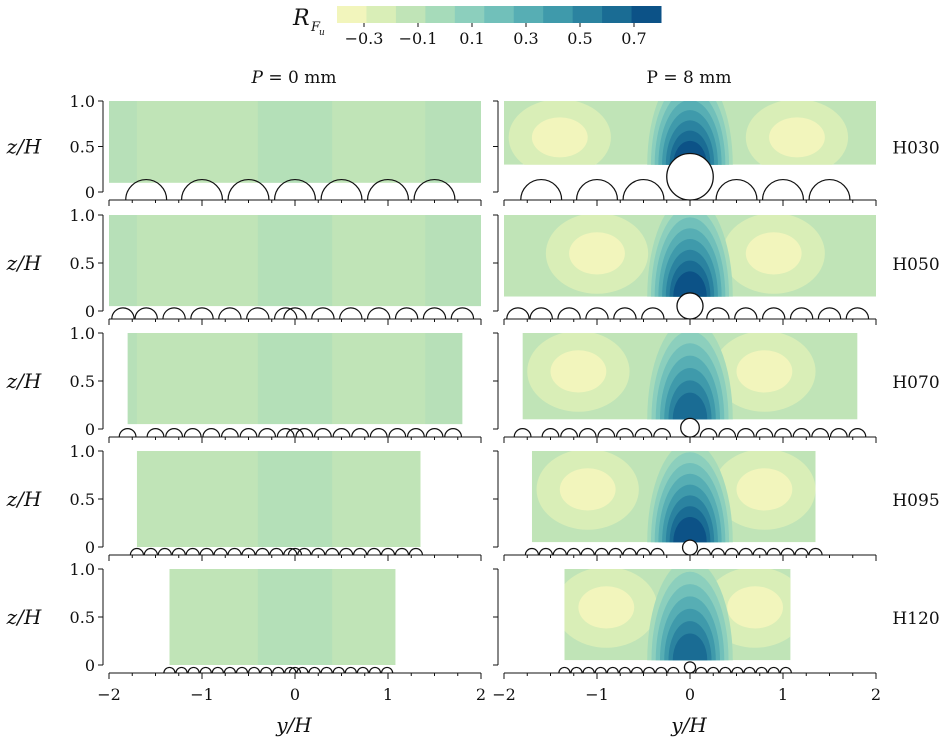 The width and height of the screenshot is (949, 741). What do you see at coordinates (471, 38) in the screenshot?
I see `colorbar-tick-label: 0.1` at bounding box center [471, 38].